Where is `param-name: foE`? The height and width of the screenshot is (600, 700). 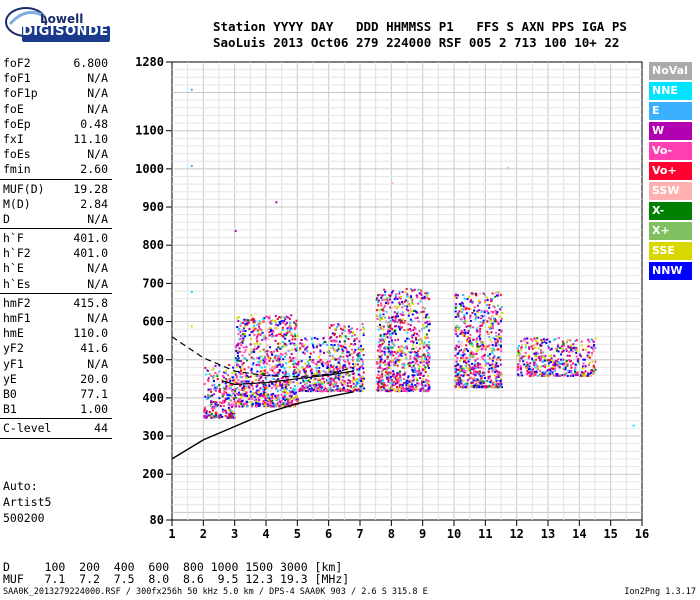 param-name: foE is located at coordinates (13, 108).